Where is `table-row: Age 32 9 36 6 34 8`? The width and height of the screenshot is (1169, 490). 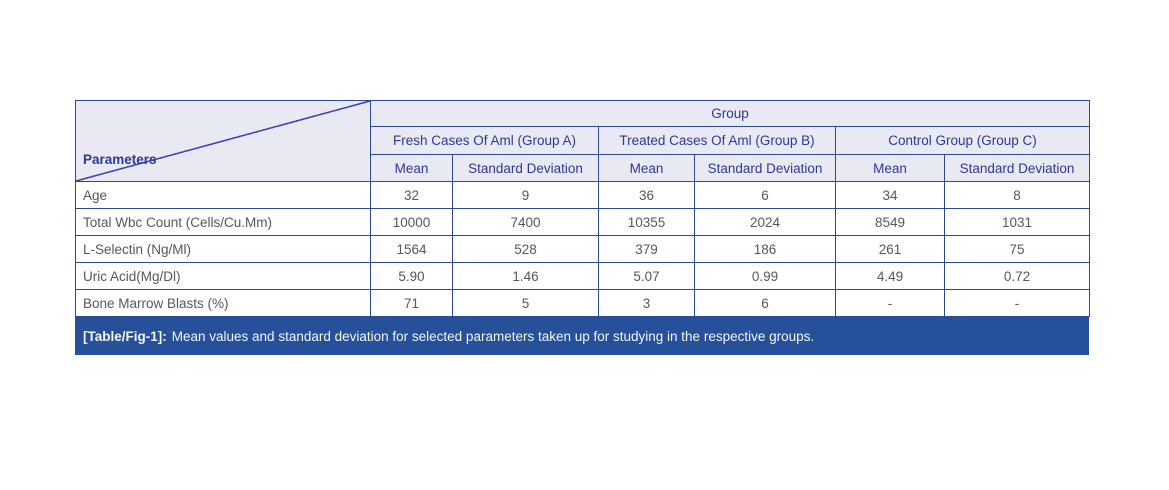 table-row: Age 32 9 36 6 34 8 is located at coordinates (582, 195).